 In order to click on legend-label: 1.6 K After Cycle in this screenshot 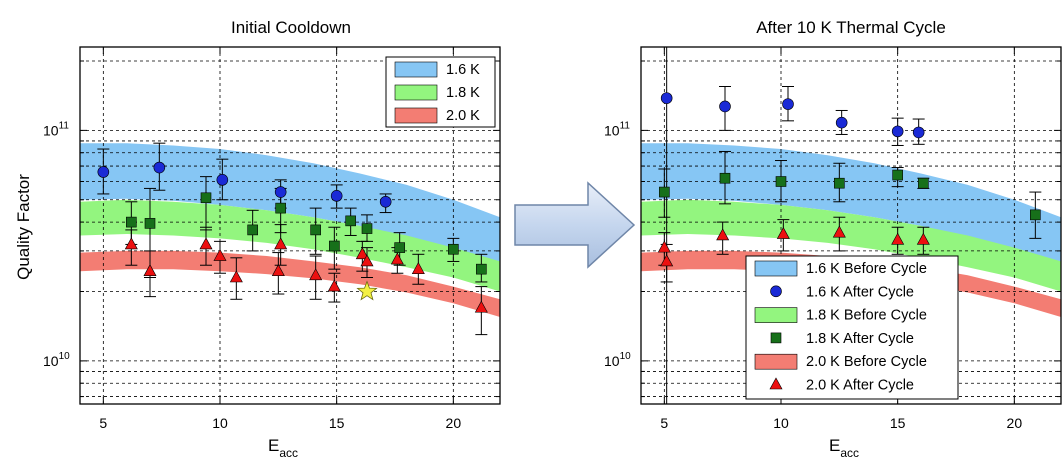, I will do `click(860, 292)`.